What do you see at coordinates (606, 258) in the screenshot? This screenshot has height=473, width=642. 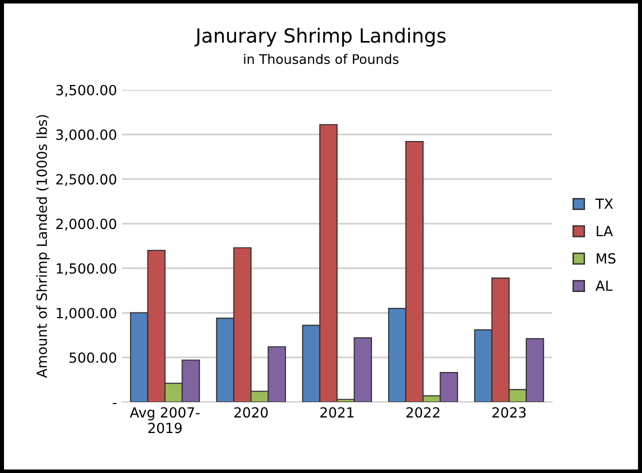 I see `legend-label: MS` at bounding box center [606, 258].